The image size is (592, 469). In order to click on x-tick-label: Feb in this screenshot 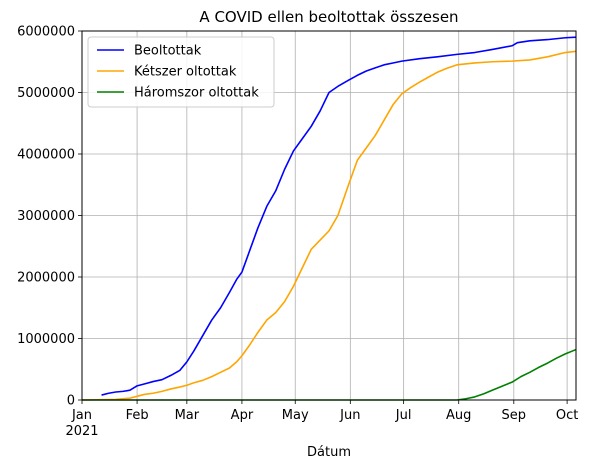, I will do `click(137, 415)`.